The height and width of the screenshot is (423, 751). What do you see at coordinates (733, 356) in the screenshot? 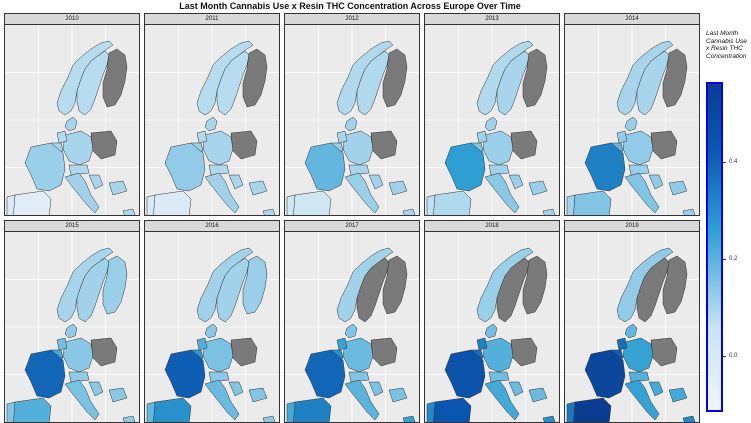
I see `legend-tick-label: 0.0` at bounding box center [733, 356].